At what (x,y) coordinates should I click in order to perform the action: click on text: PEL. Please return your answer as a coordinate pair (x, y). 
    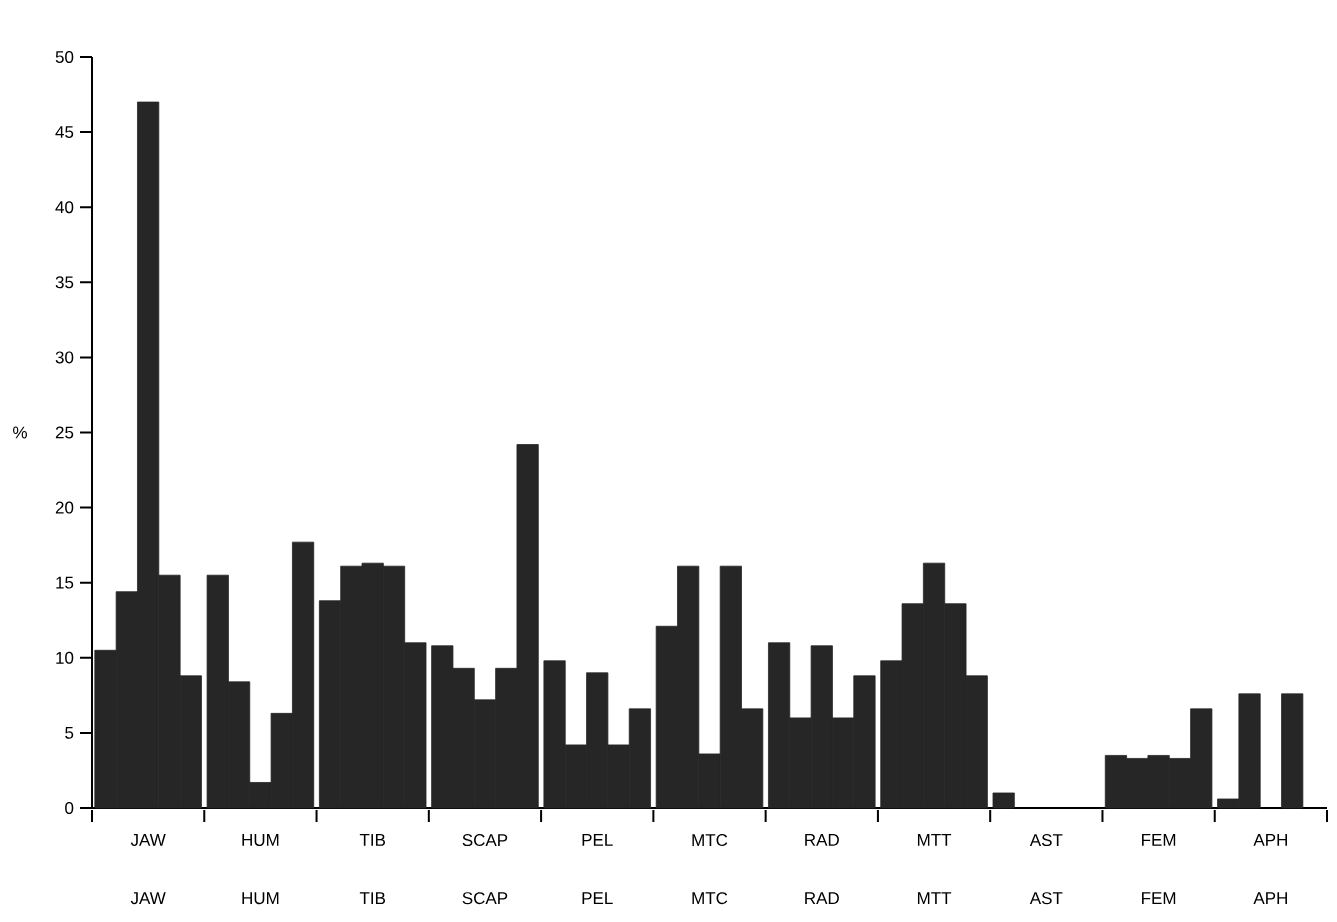
    Looking at the image, I should click on (597, 898).